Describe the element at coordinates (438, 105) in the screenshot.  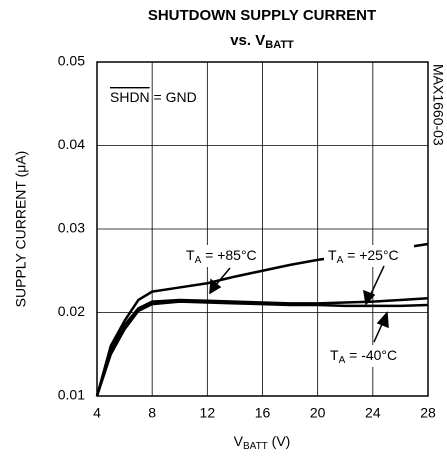
I see `annotation: MAX1660-03` at that location.